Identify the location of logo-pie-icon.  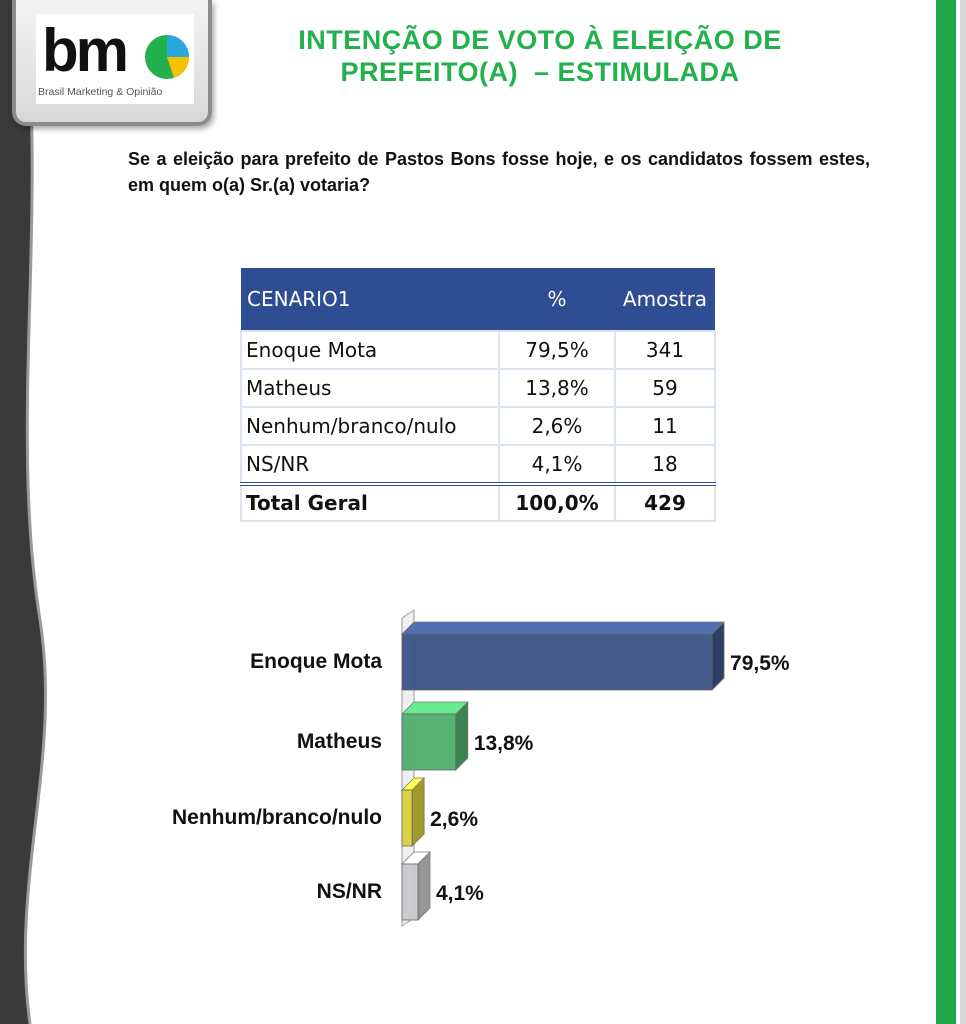
(167, 57).